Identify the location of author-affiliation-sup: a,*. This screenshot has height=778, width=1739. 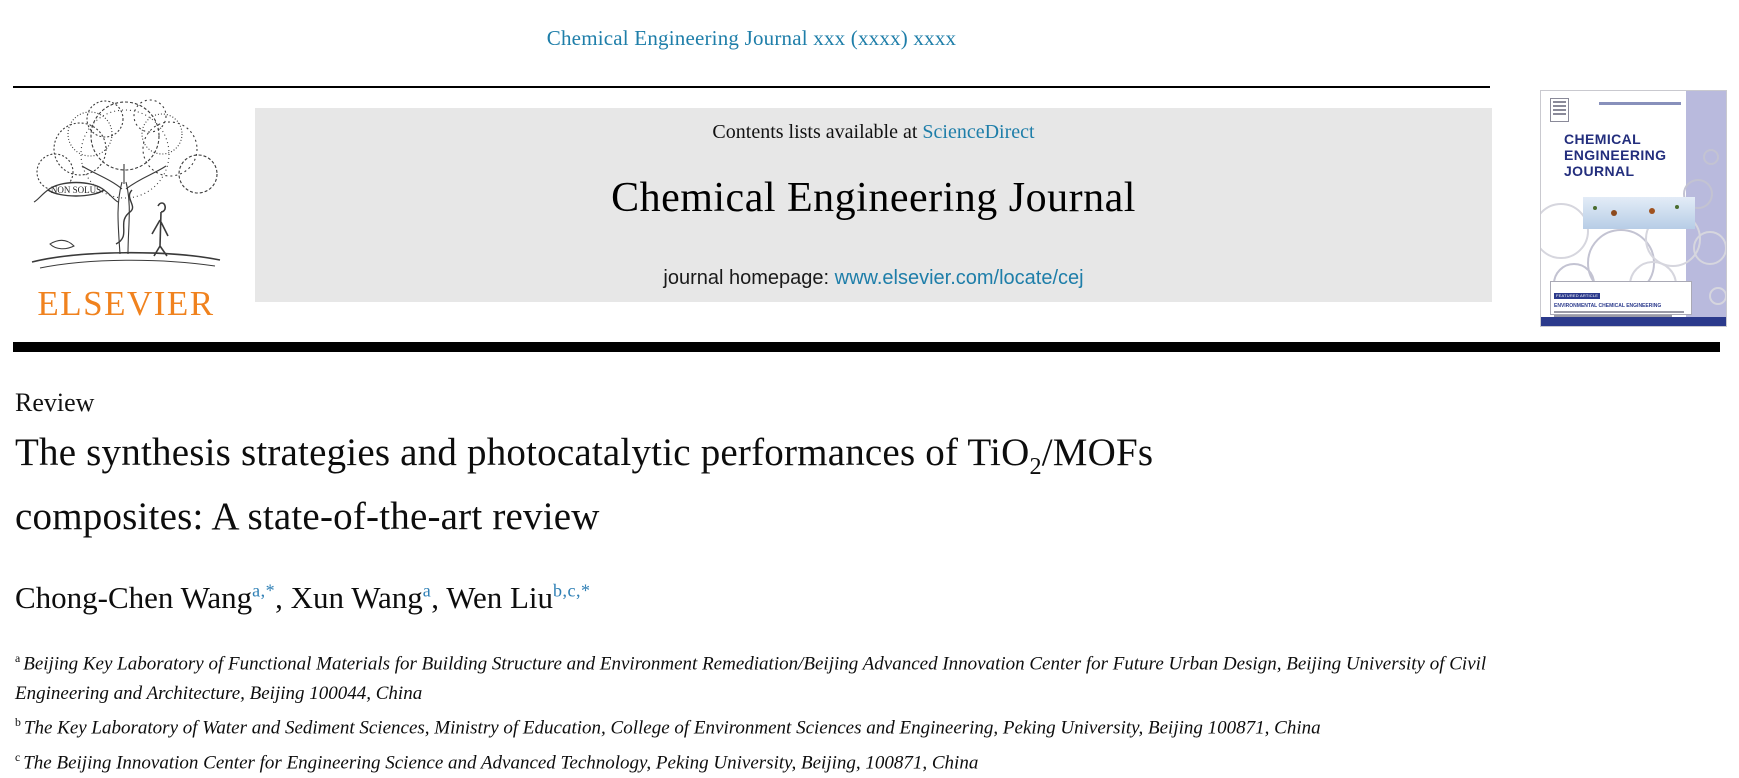
(264, 590).